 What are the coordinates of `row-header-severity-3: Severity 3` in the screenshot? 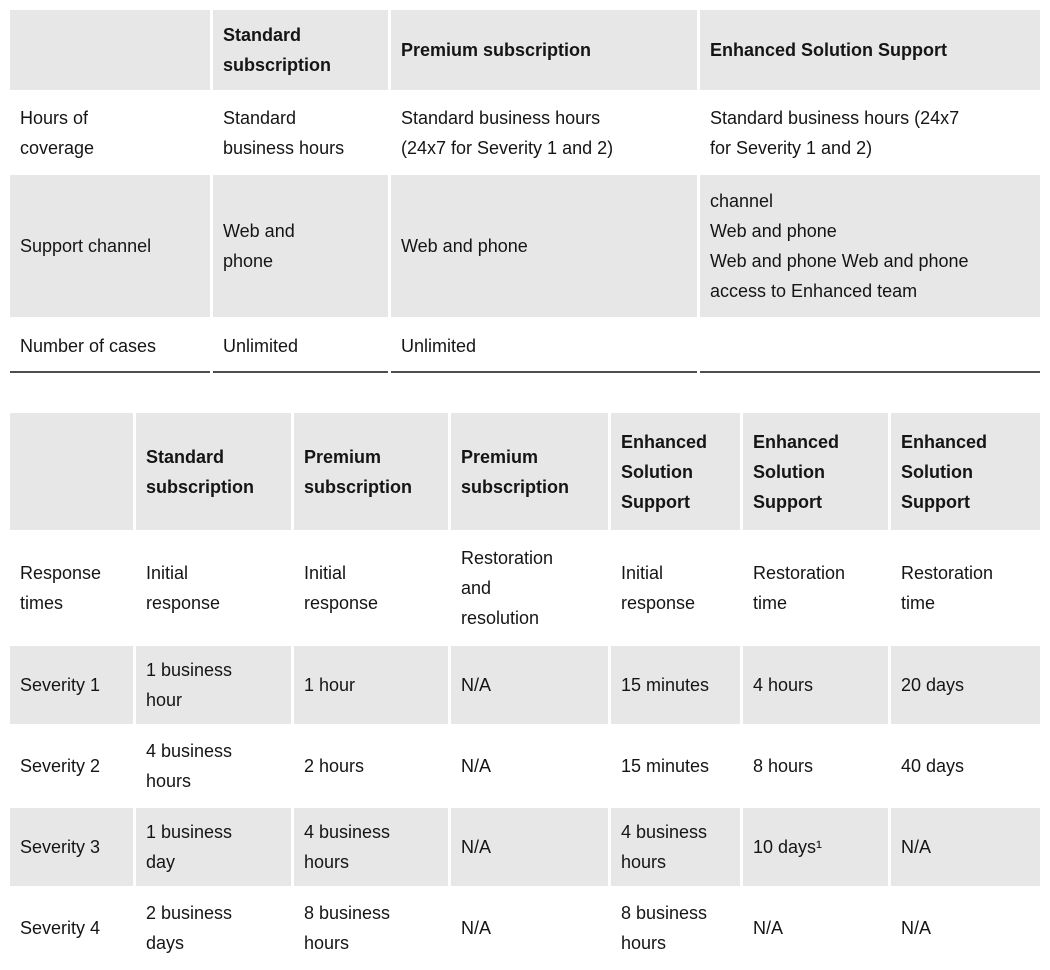 It's located at (71, 847).